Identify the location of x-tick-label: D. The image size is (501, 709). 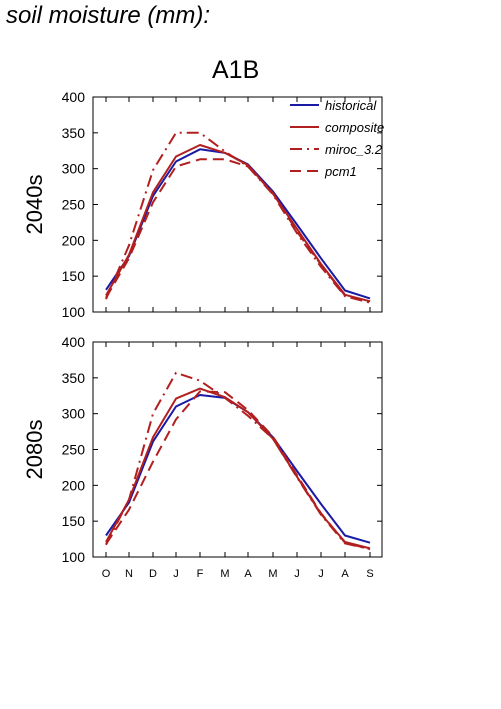
(153, 574).